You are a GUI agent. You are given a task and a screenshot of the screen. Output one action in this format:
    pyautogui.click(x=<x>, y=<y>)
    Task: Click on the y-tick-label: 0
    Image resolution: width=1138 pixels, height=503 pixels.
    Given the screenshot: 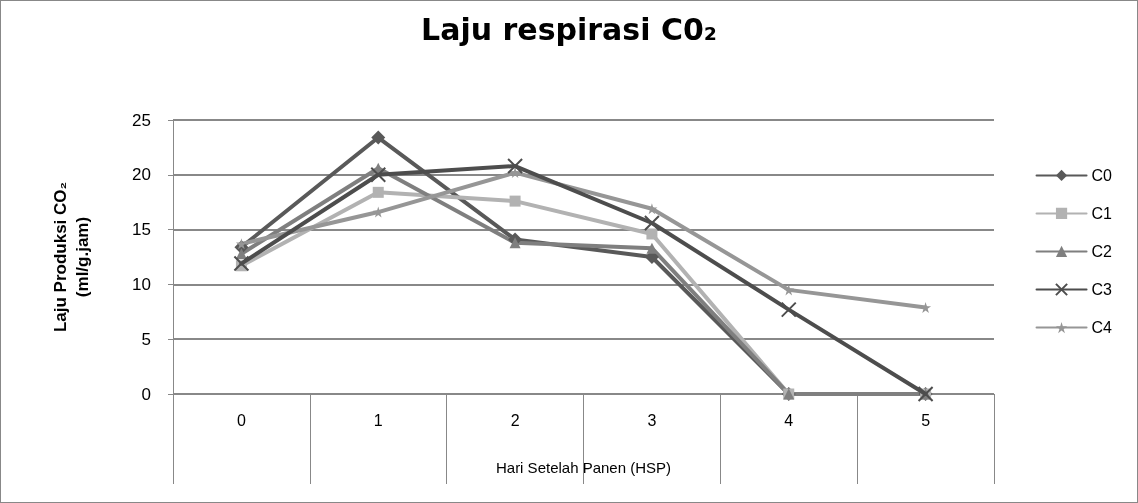 What is the action you would take?
    pyautogui.click(x=146, y=394)
    